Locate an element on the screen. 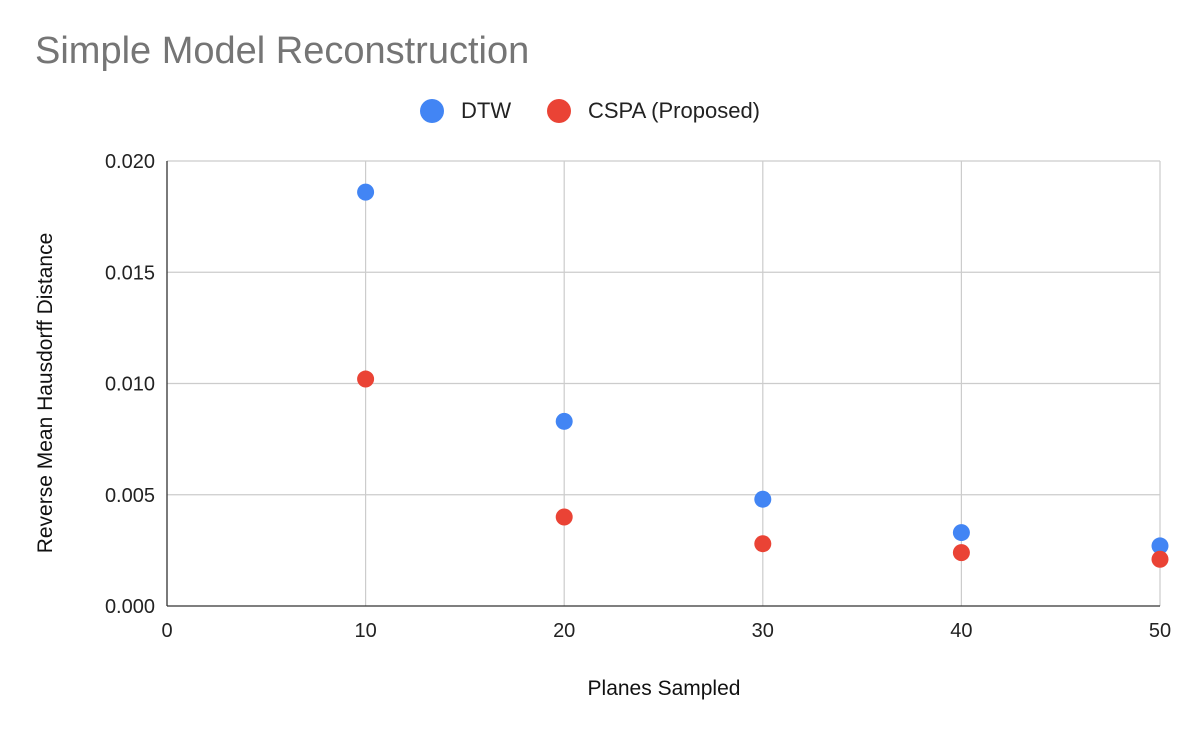  legend-label-dtw: DTW is located at coordinates (486, 110).